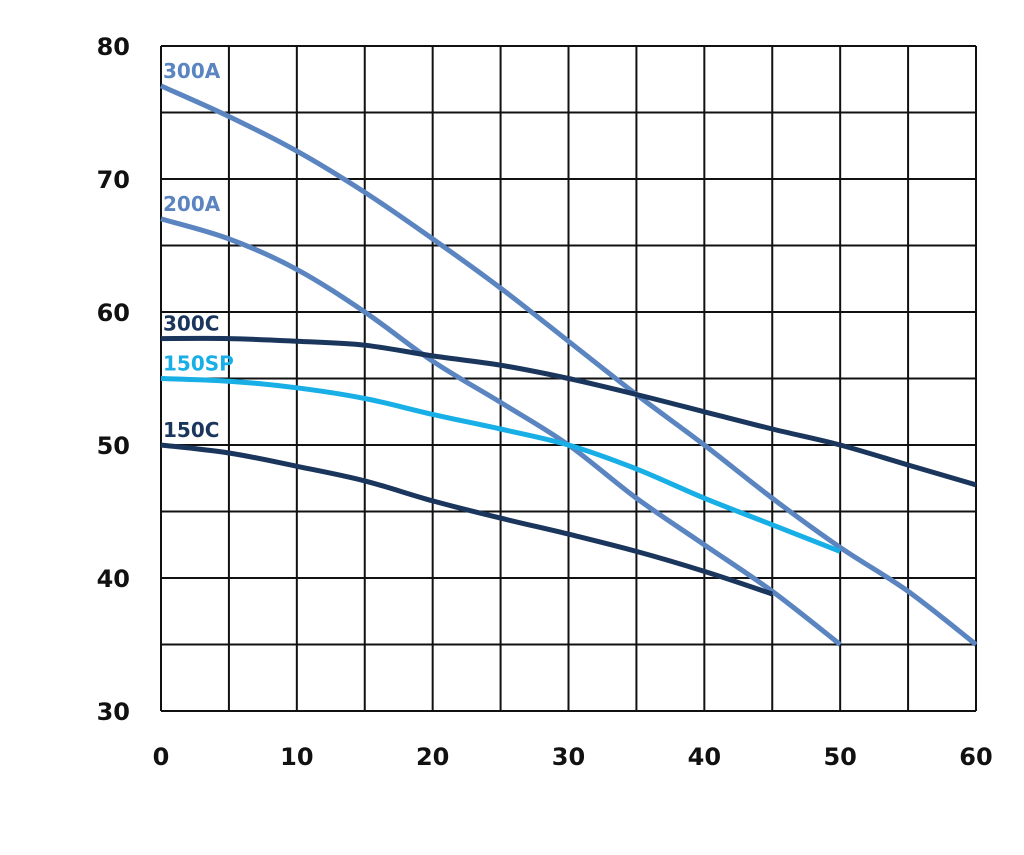 The width and height of the screenshot is (1024, 855). I want to click on x-tick-label: 20, so click(432, 757).